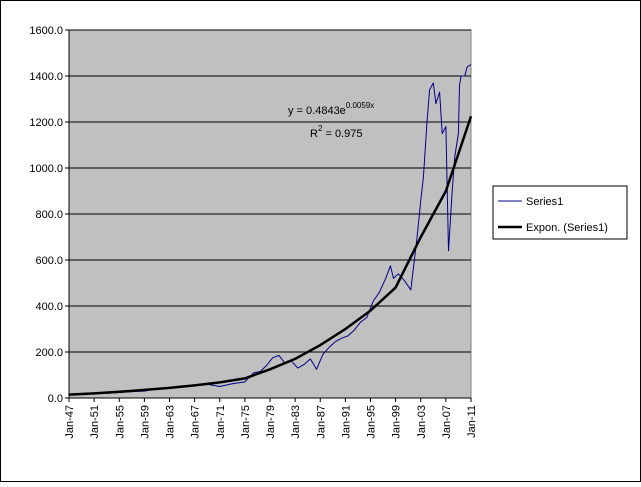  I want to click on x-tick-label: Jan-95, so click(372, 422).